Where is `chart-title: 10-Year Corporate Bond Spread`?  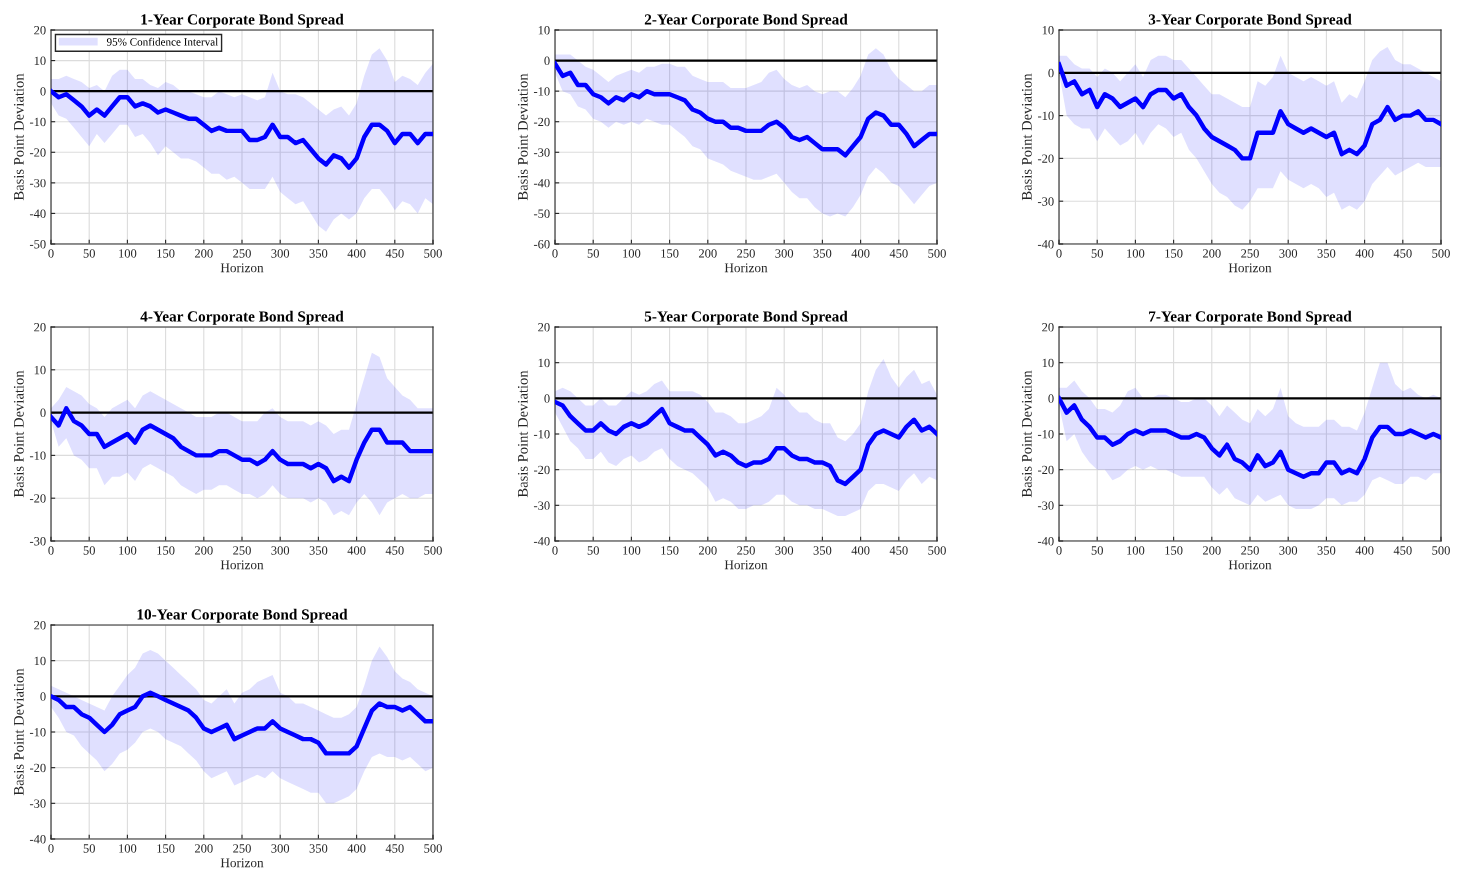 chart-title: 10-Year Corporate Bond Spread is located at coordinates (242, 615).